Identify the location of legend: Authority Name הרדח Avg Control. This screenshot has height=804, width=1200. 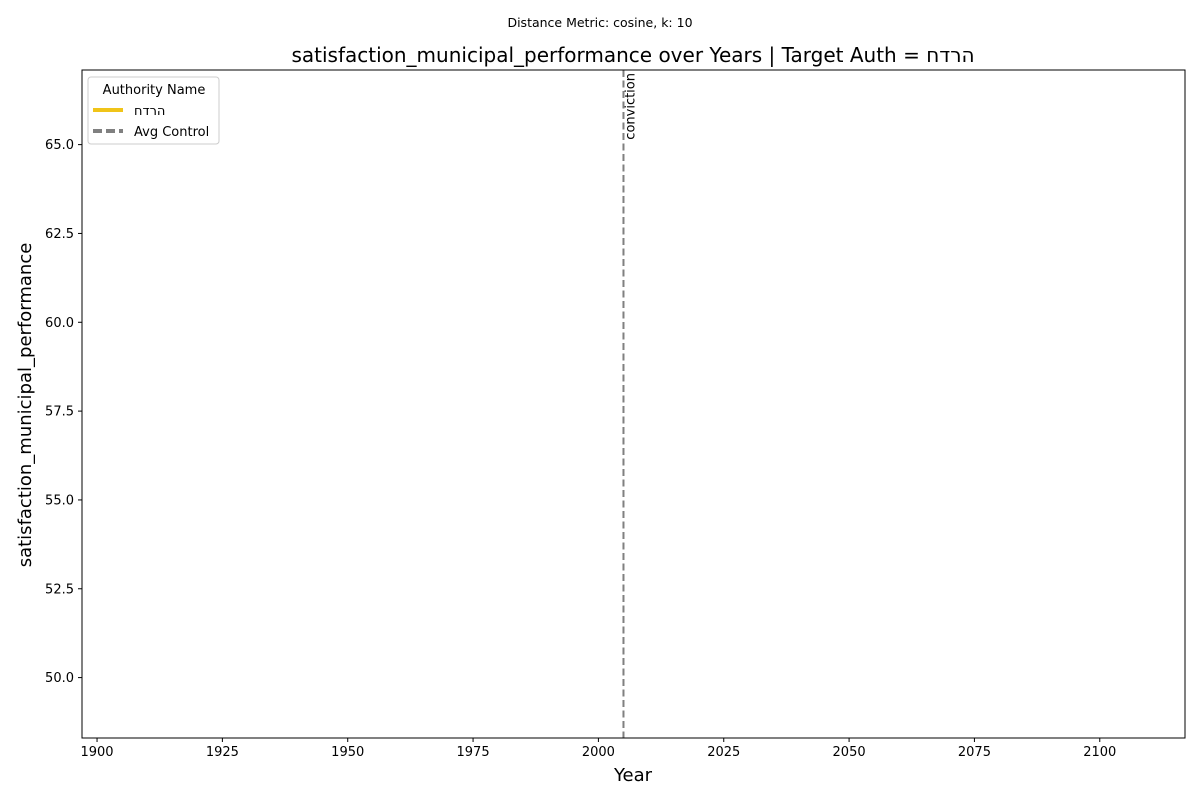
(153, 110).